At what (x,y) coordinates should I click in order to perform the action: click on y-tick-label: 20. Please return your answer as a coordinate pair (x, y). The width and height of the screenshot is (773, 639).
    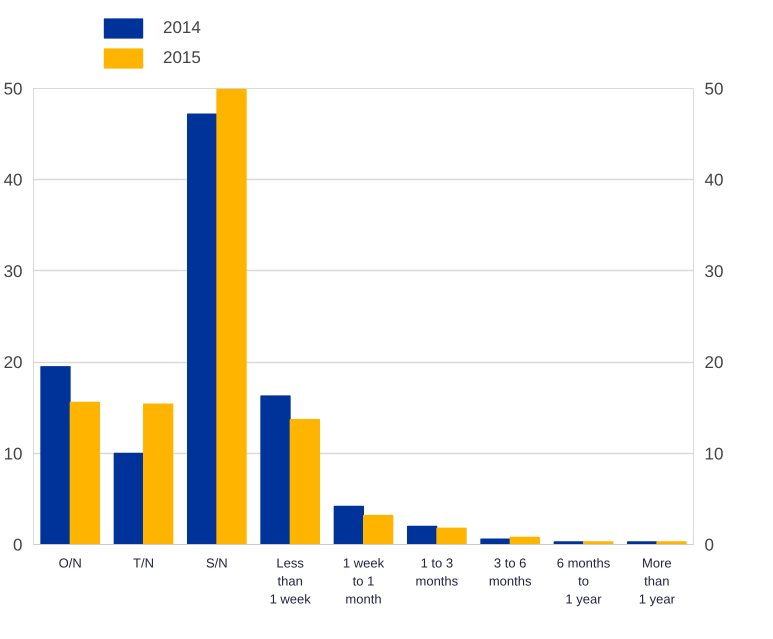
    Looking at the image, I should click on (13, 362).